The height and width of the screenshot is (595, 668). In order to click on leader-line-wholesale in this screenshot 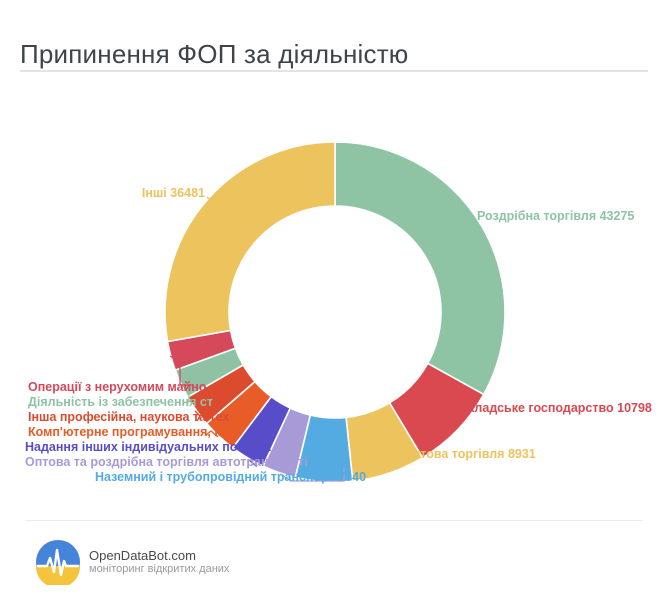, I will do `click(376, 455)`.